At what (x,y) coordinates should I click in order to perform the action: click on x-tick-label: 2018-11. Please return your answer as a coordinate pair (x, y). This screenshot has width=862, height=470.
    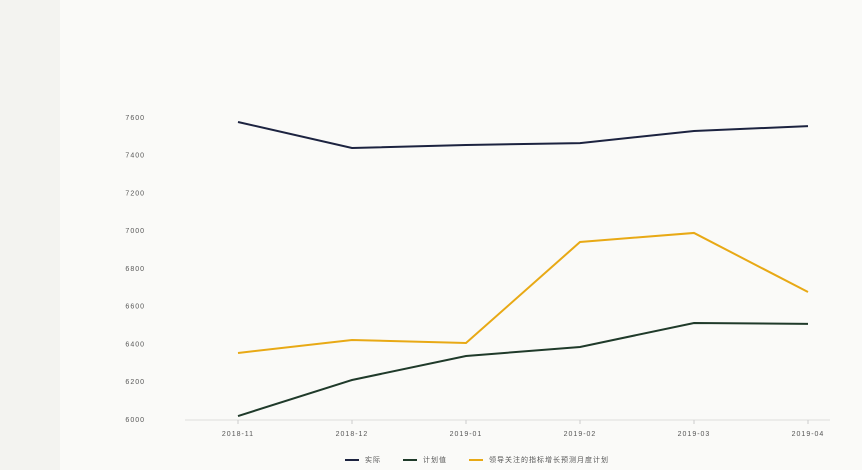
    Looking at the image, I should click on (238, 434).